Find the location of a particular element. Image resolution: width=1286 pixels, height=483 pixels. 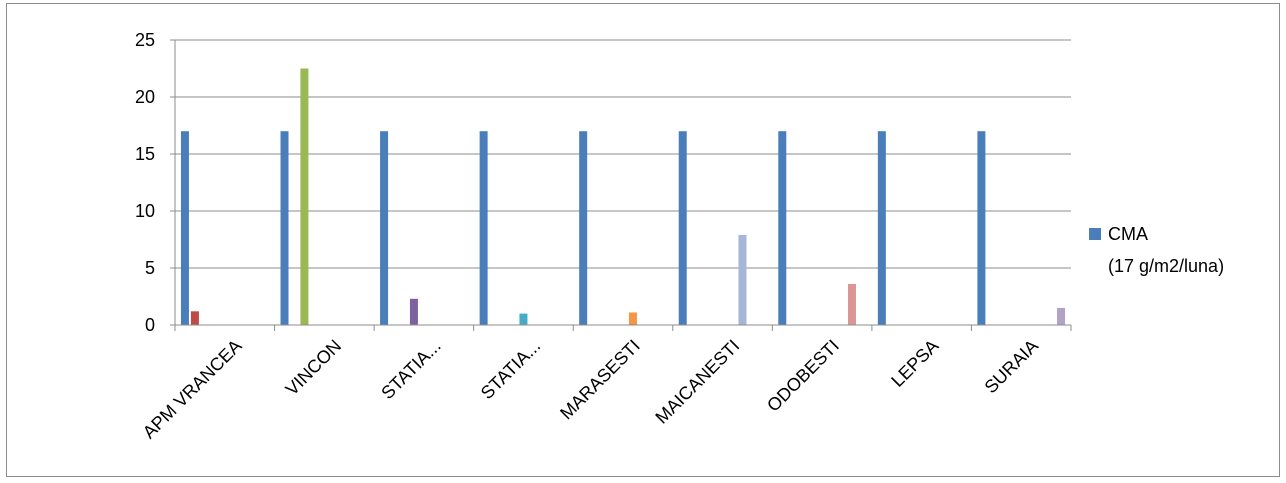

x-tick-label: VINCON is located at coordinates (314, 368).